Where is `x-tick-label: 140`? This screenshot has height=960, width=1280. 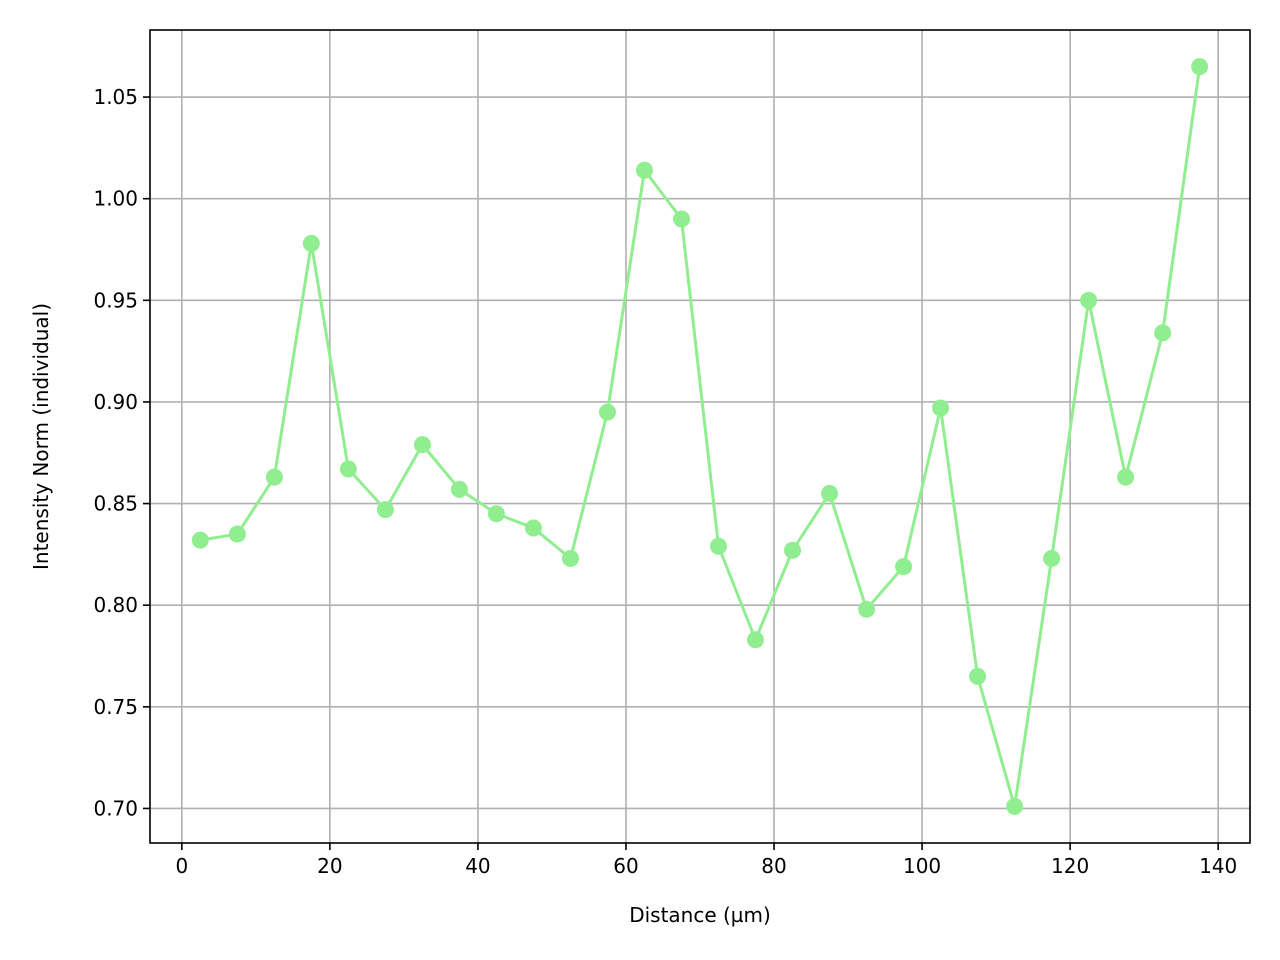 x-tick-label: 140 is located at coordinates (1218, 866).